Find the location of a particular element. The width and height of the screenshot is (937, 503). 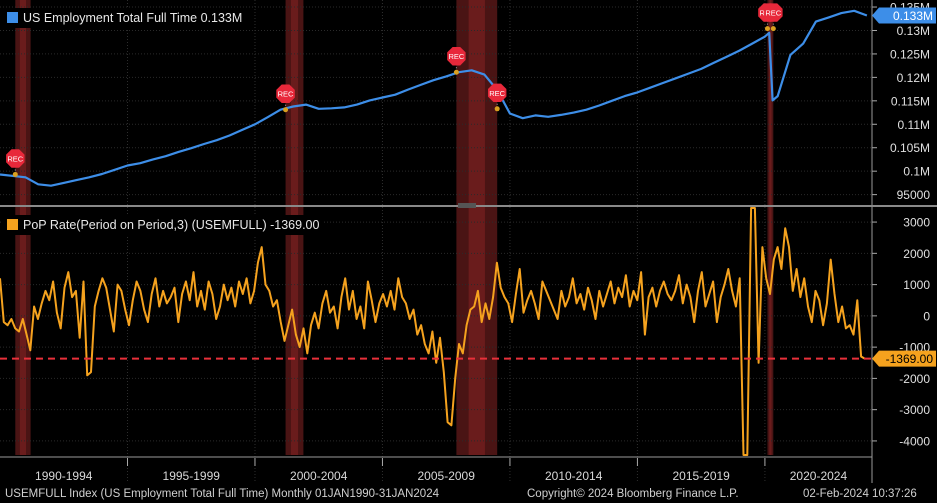

x-tick-label: 1990-1994 is located at coordinates (64, 476).